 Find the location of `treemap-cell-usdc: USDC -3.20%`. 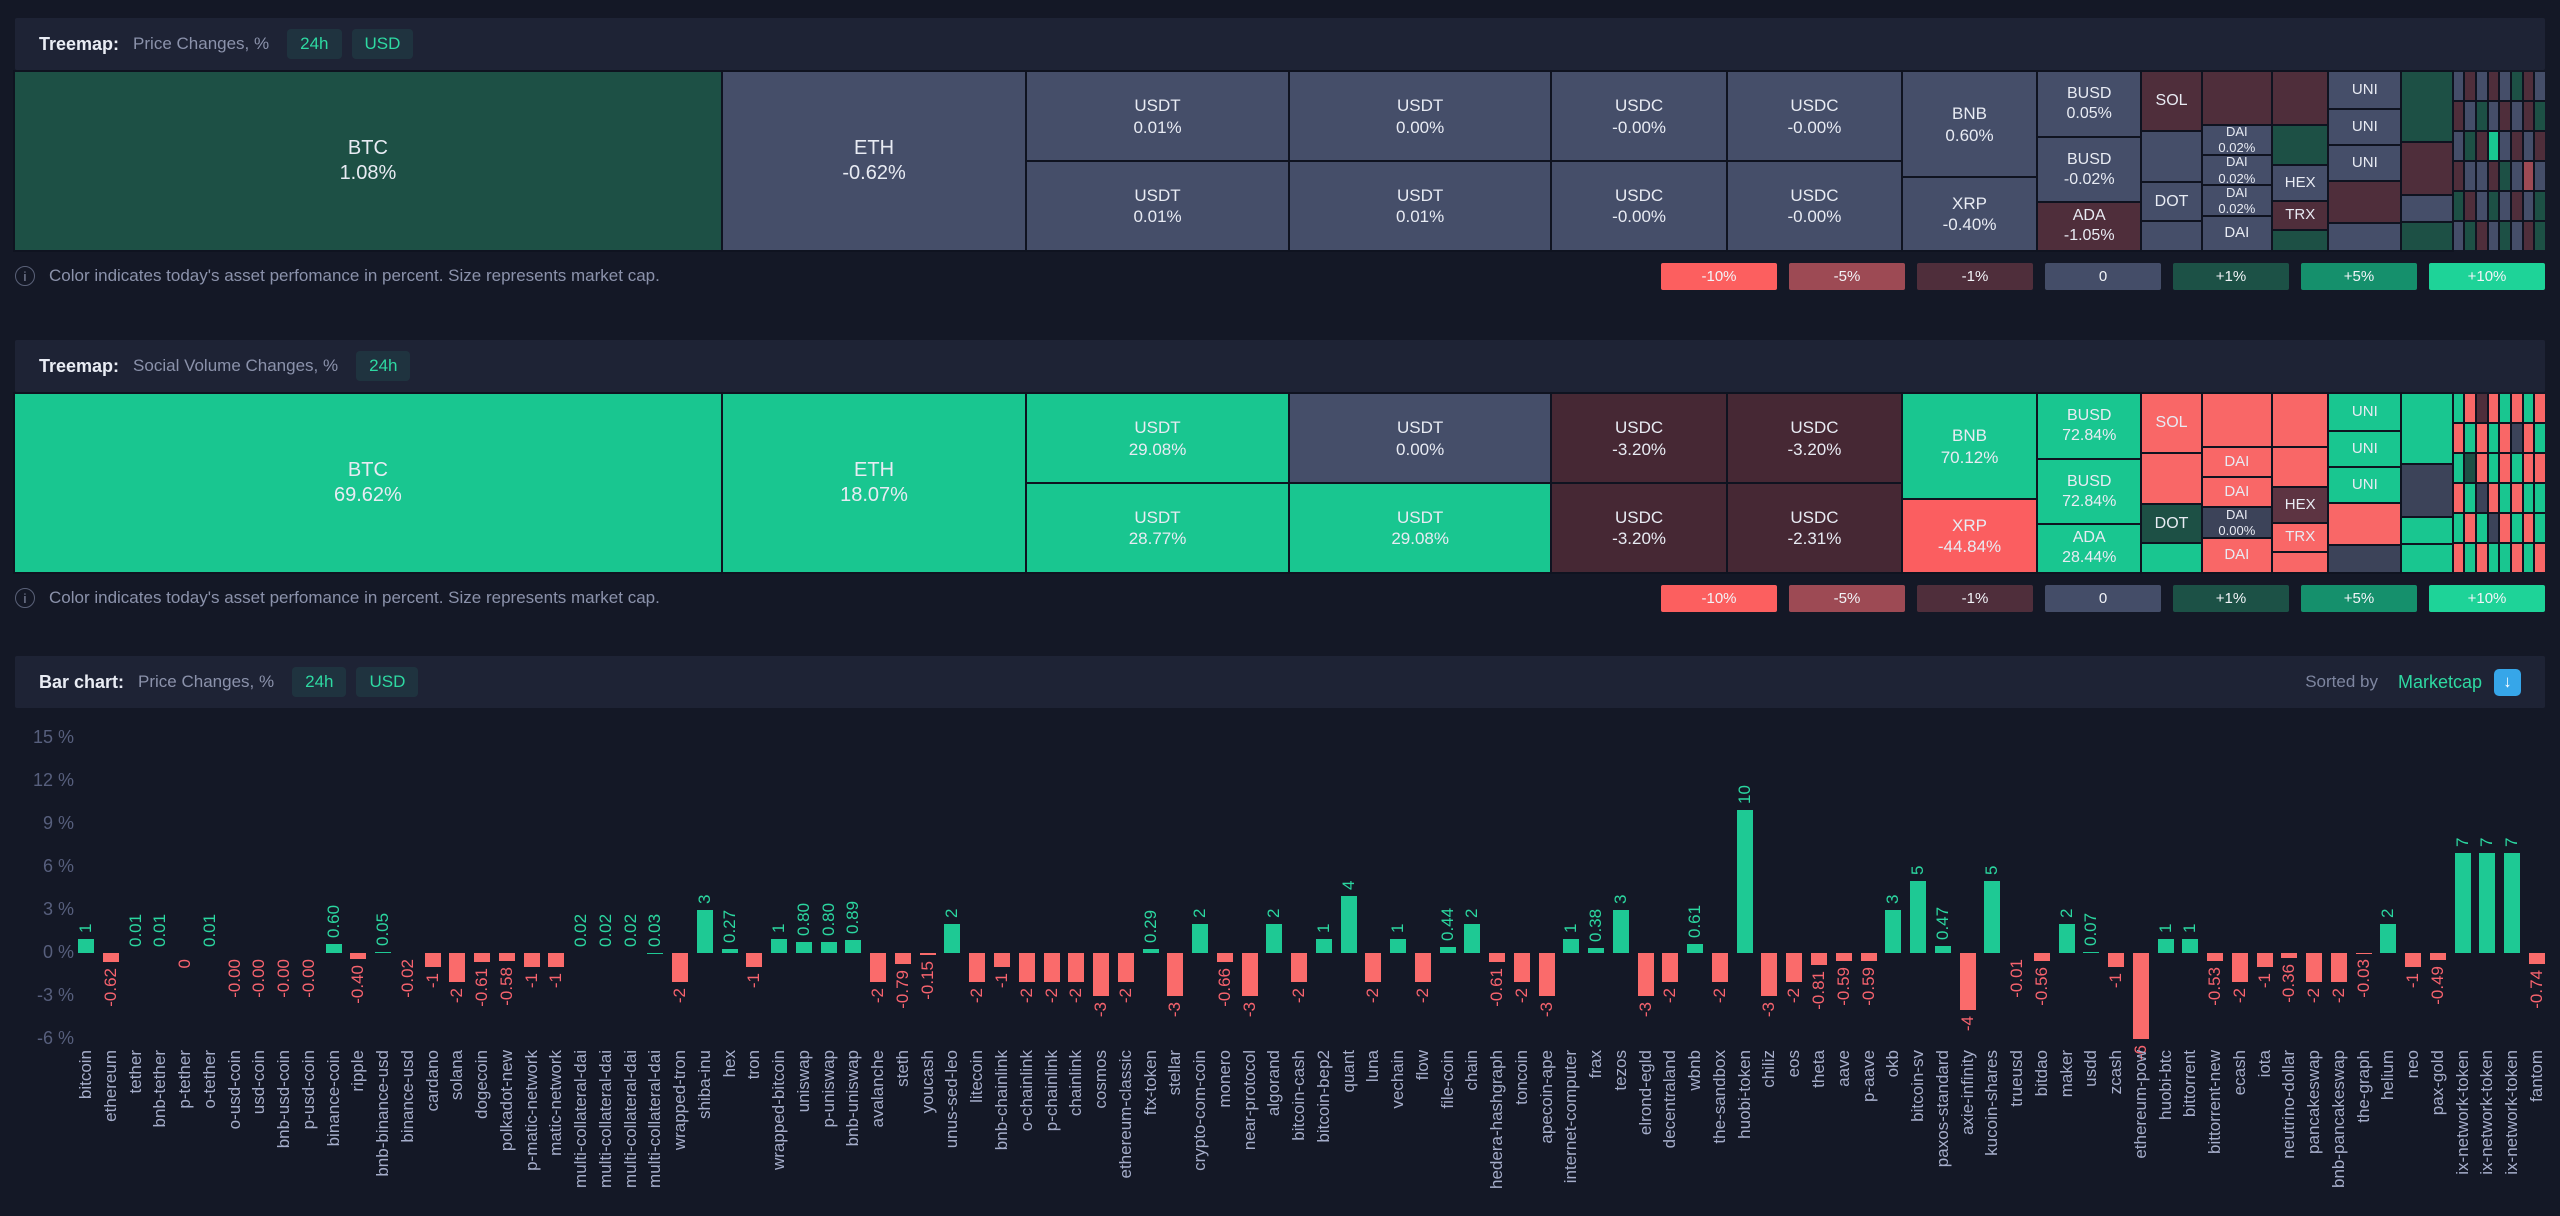

treemap-cell-usdc: USDC -3.20% is located at coordinates (1639, 438).